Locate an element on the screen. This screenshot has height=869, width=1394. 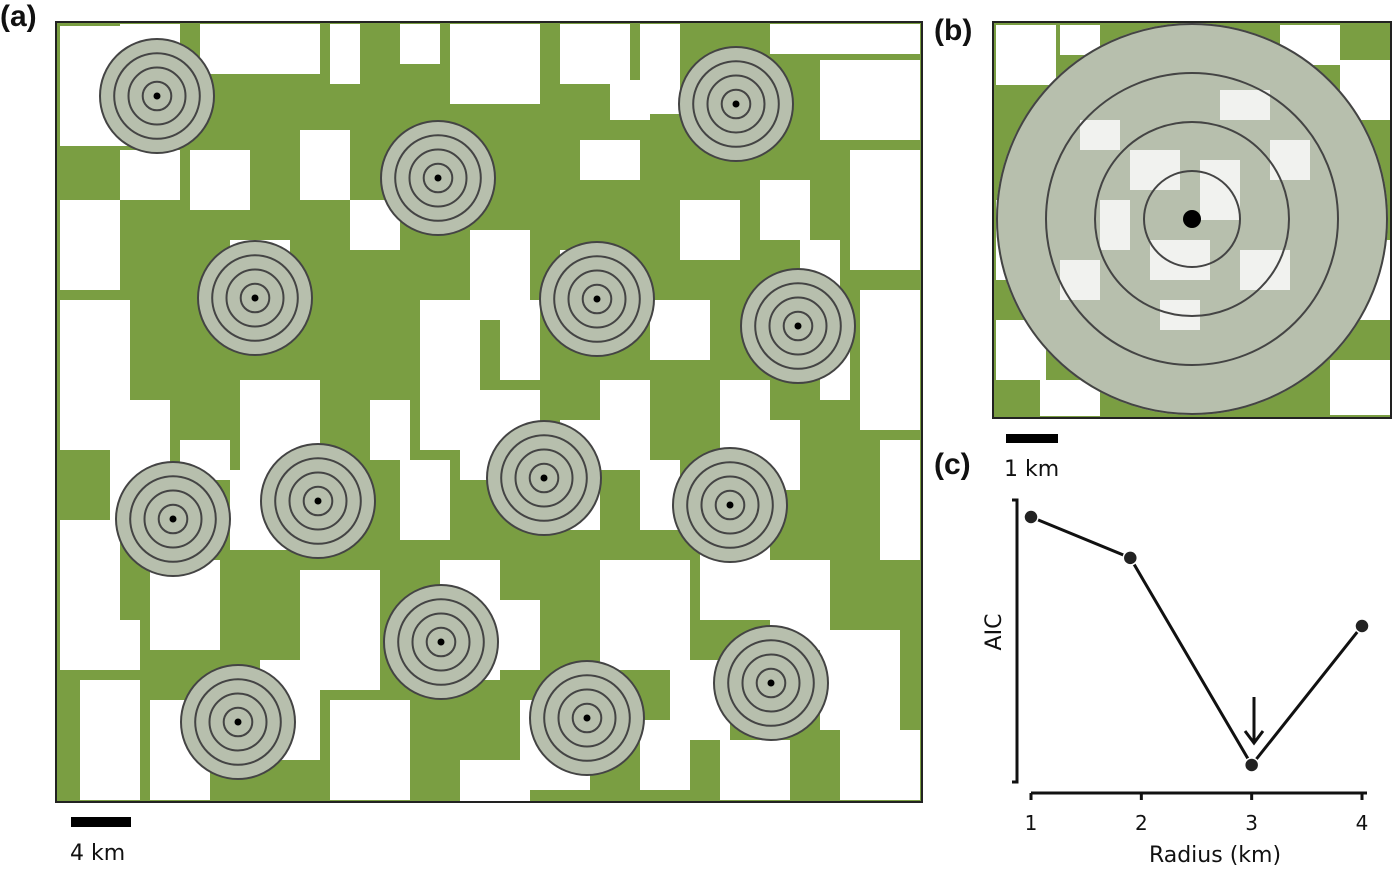
buffer-rings is located at coordinates (1192, 219).